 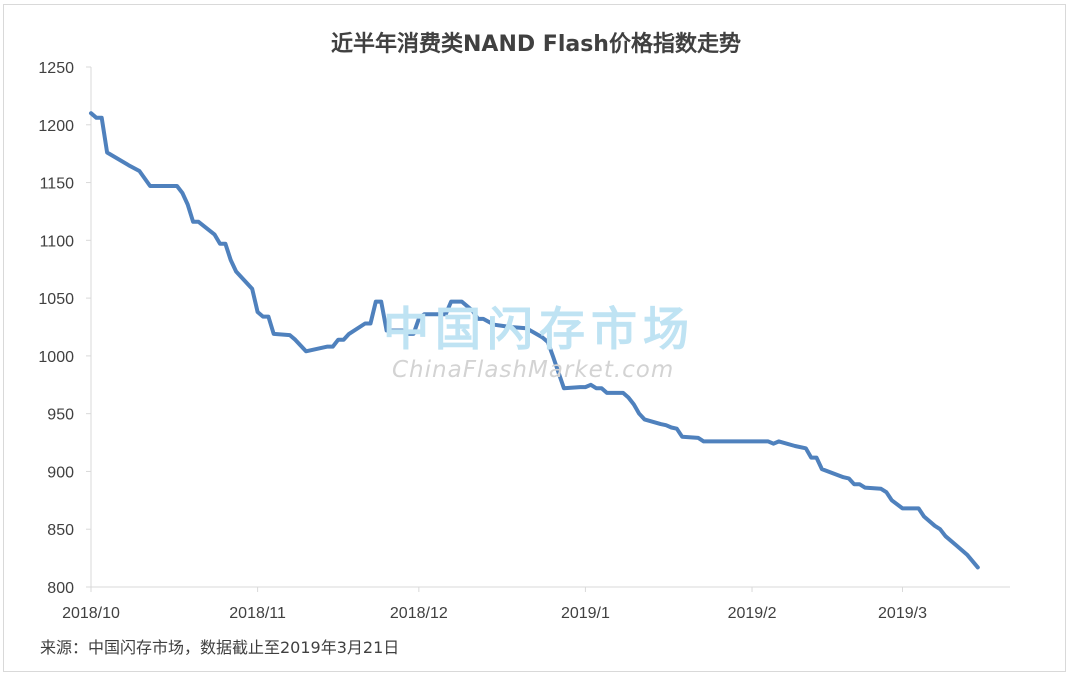 I want to click on x-tick-label: 2018/11, so click(x=257, y=613).